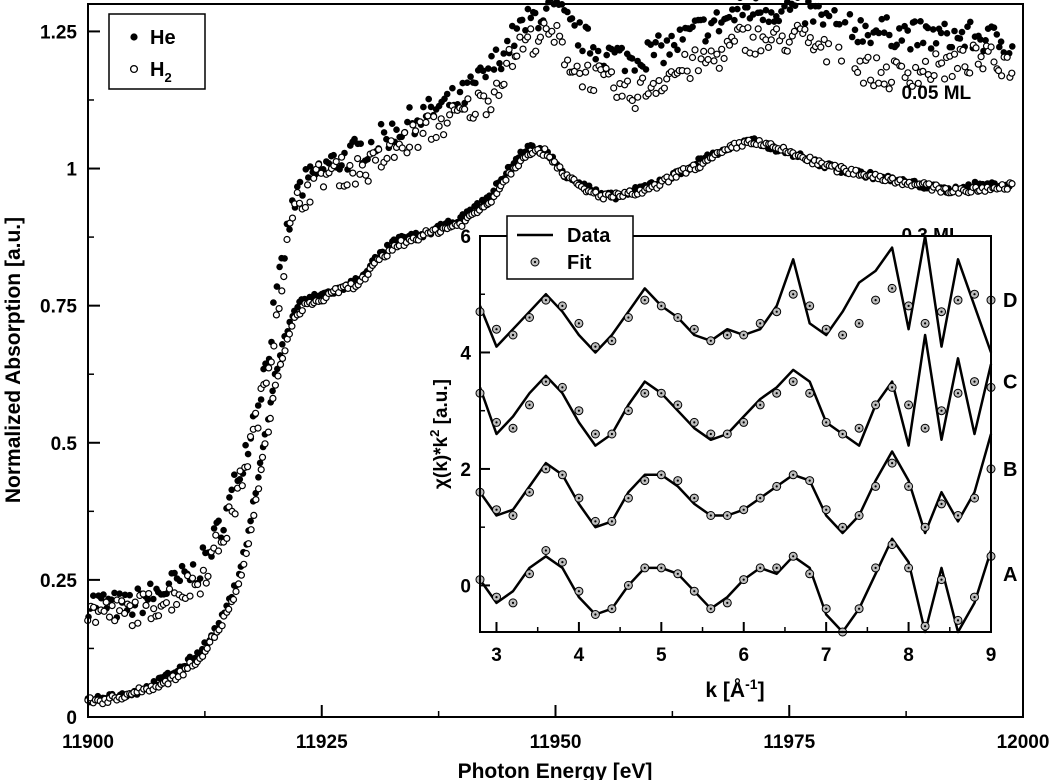  I want to click on inset-xtick-label-5: 8, so click(908, 655).